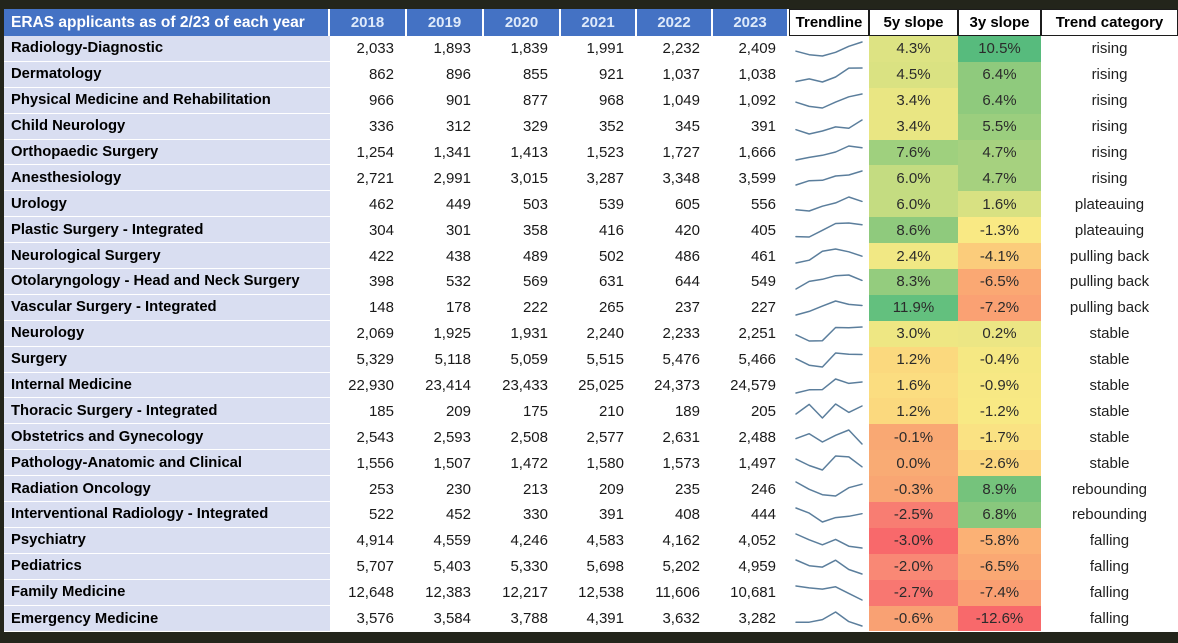 The width and height of the screenshot is (1178, 643). Describe the element at coordinates (381, 282) in the screenshot. I see `applicant-count-2018: 398` at that location.